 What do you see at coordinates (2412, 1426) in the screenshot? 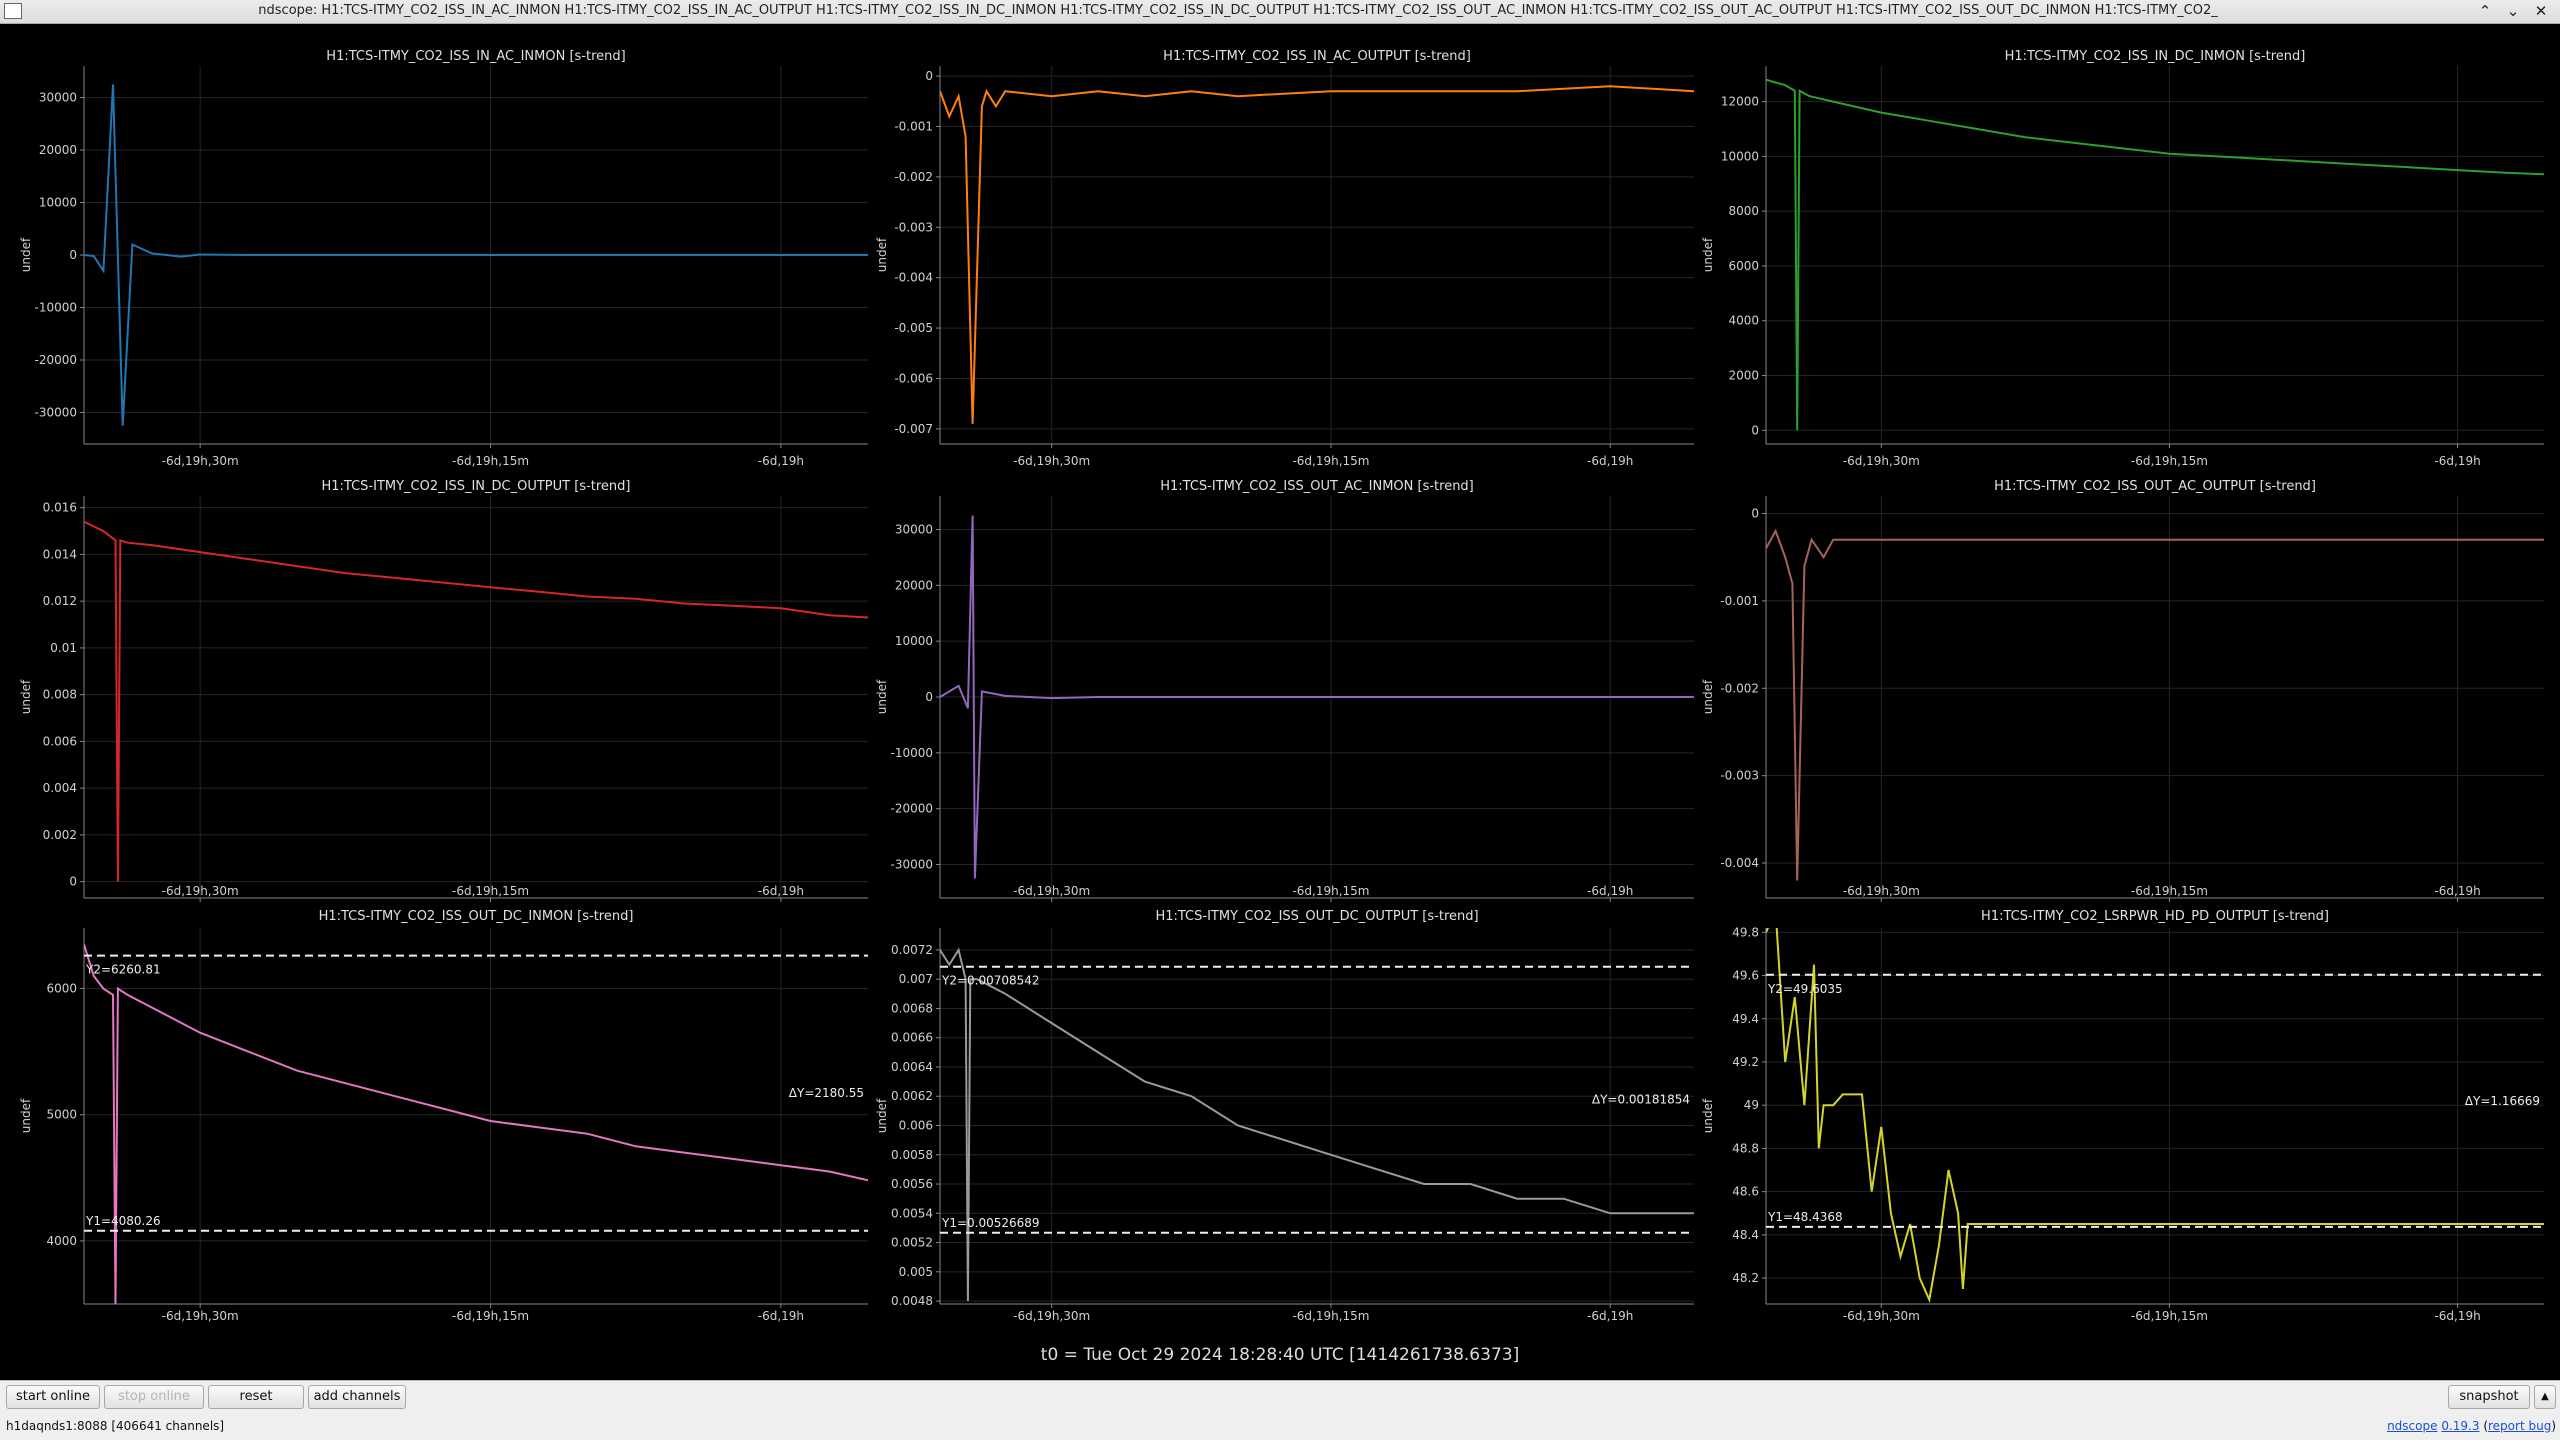
I see `ndscope-link: ndscope` at bounding box center [2412, 1426].